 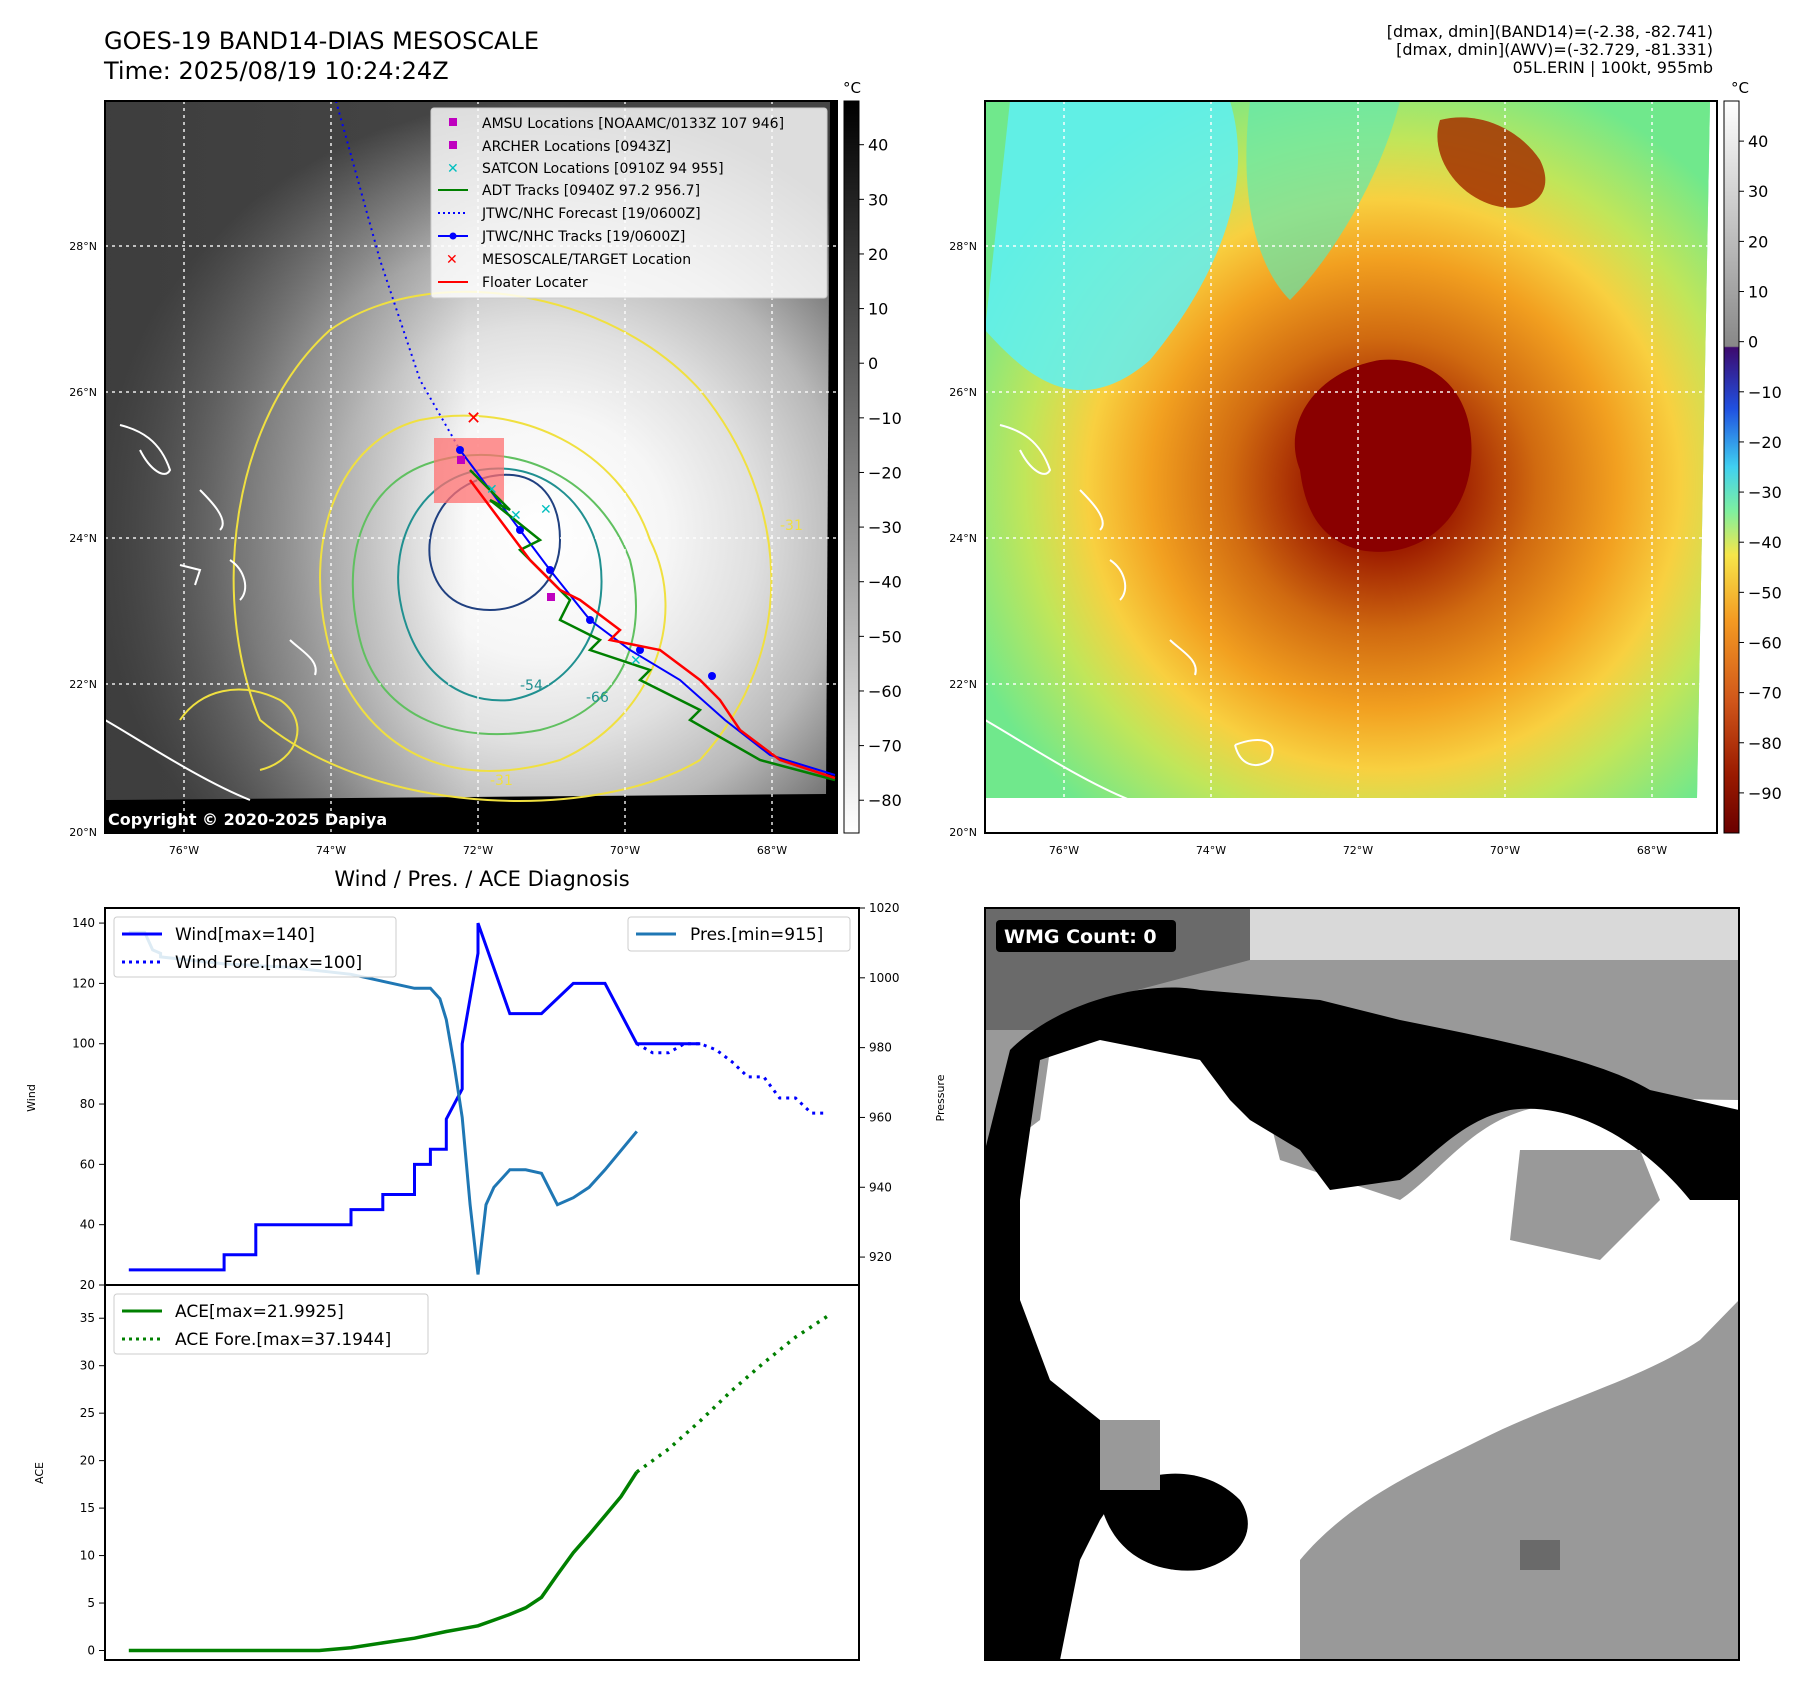 What do you see at coordinates (1752, 456) in the screenshot?
I see `awv-colorbar: °C 40 30 20 10 0 −10 −20 −30 −40 −50 −60 −70 −80 −90` at bounding box center [1752, 456].